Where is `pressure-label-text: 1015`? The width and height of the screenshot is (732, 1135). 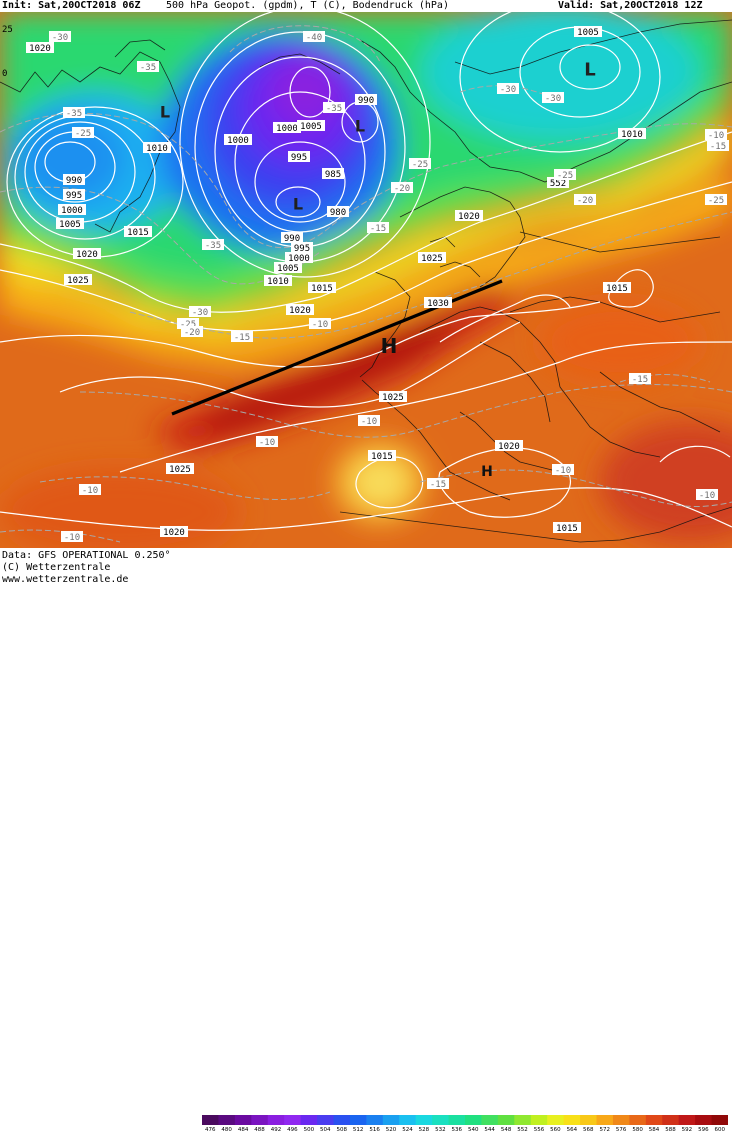 pressure-label-text: 1015 is located at coordinates (138, 233).